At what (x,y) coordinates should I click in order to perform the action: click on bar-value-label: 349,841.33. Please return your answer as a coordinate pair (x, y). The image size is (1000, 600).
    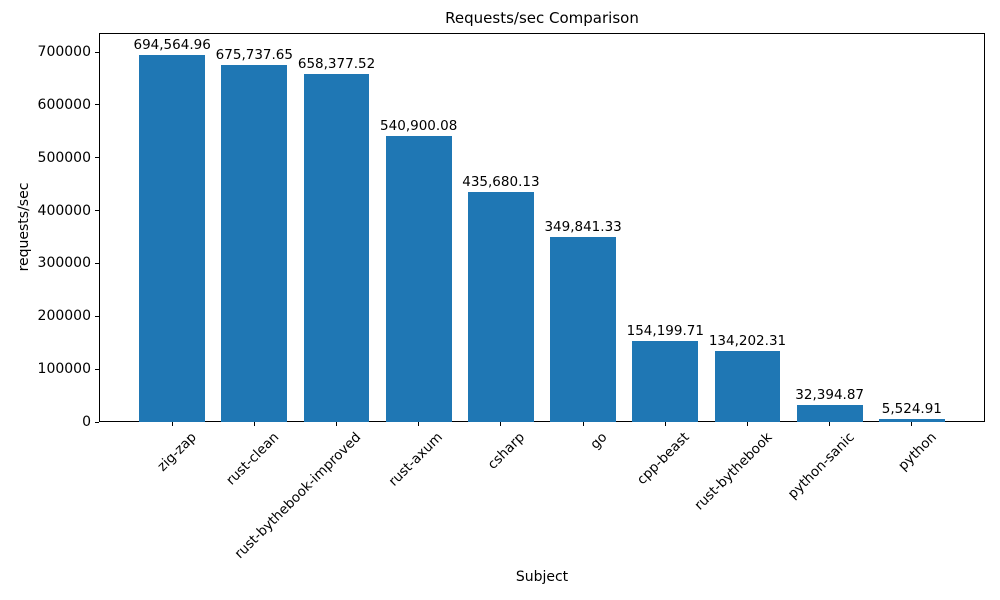
    Looking at the image, I should click on (583, 227).